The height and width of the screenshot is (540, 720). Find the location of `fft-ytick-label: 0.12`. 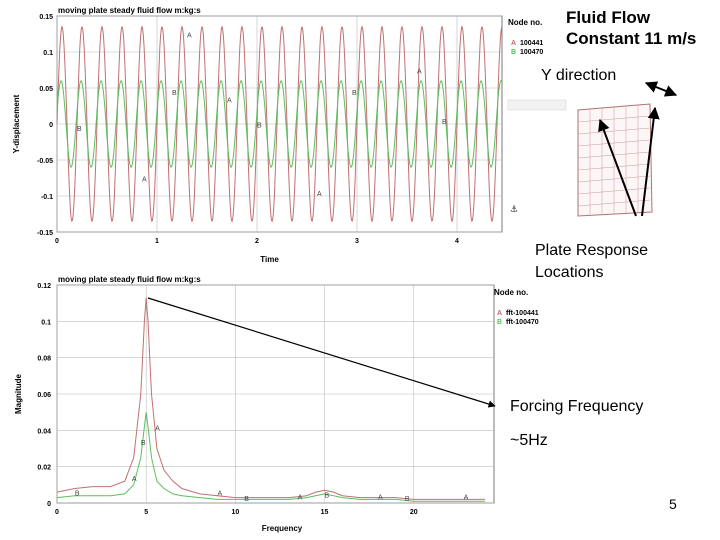

fft-ytick-label: 0.12 is located at coordinates (44, 286).